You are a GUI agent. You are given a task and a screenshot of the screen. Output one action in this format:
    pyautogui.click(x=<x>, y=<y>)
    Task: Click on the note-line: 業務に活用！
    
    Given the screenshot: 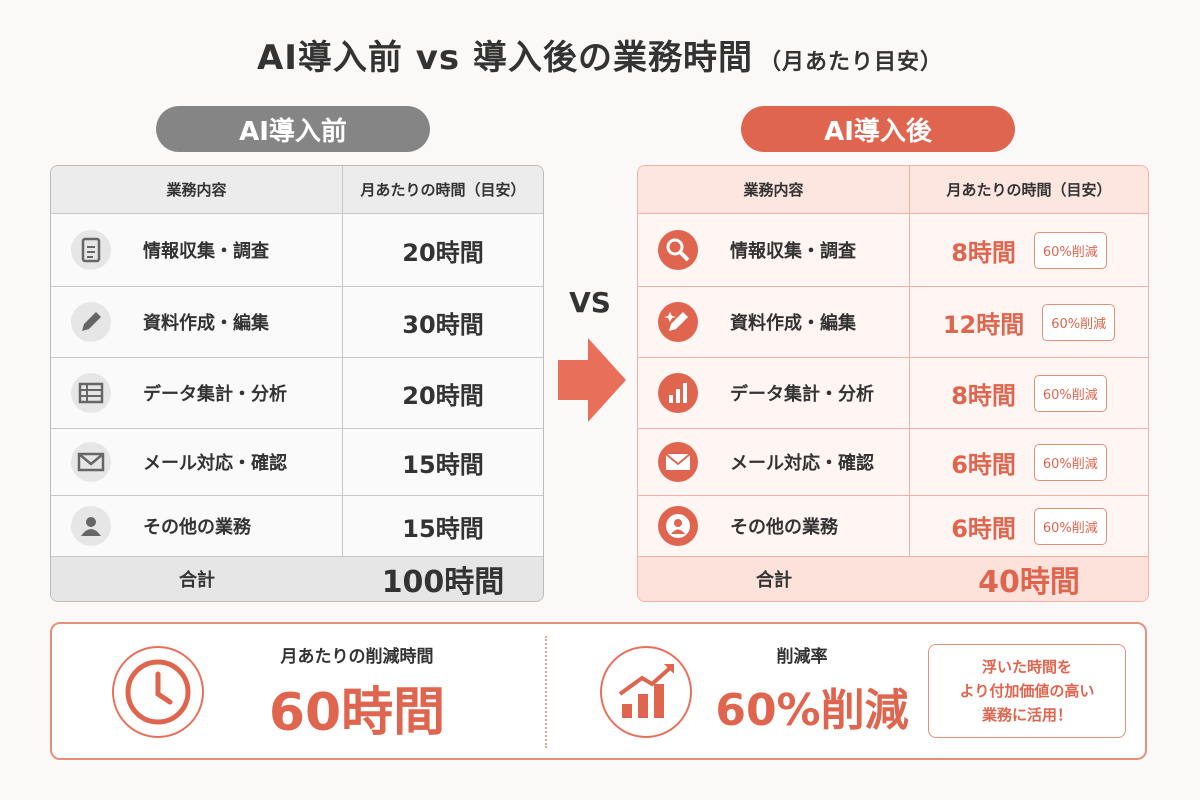 What is the action you would take?
    pyautogui.click(x=1026, y=715)
    